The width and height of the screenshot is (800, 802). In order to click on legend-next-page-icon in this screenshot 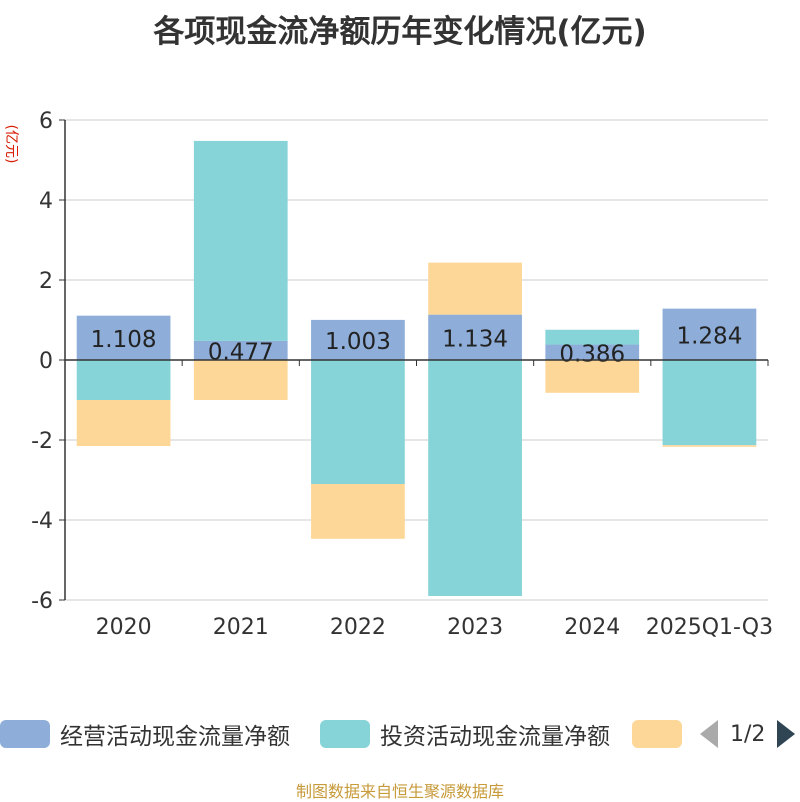, I will do `click(786, 734)`.